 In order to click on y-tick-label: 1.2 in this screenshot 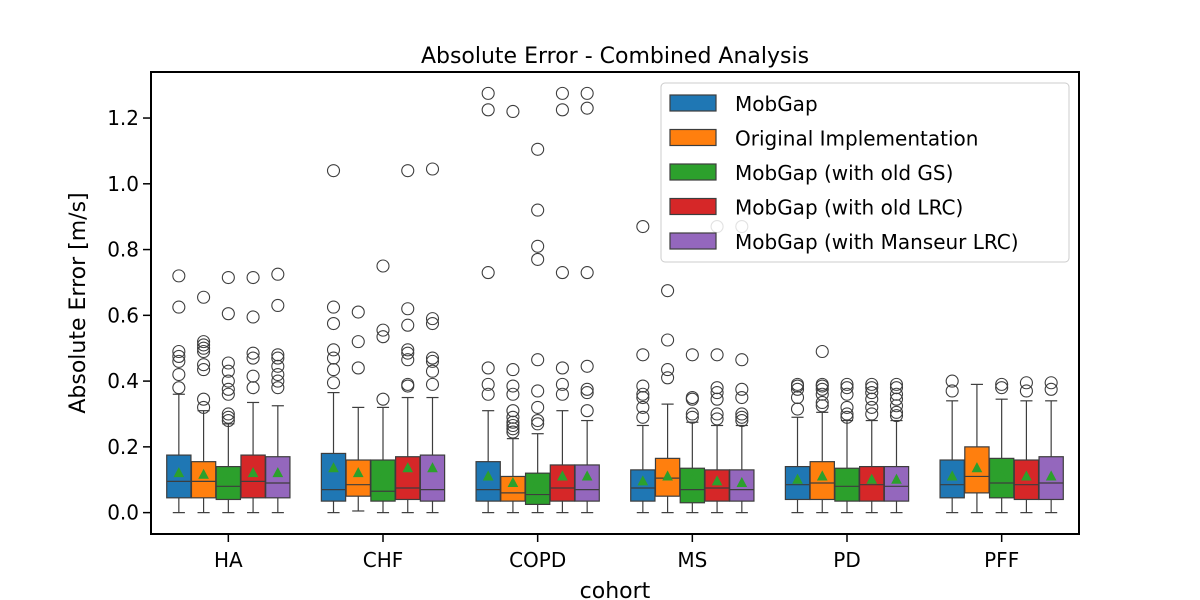, I will do `click(123, 118)`.